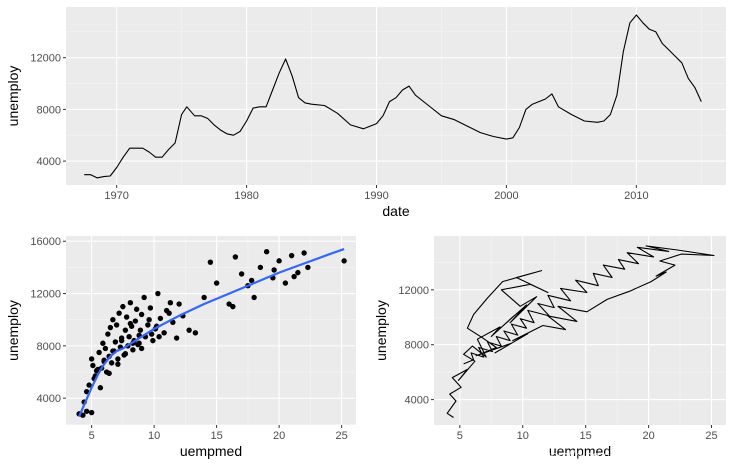 This screenshot has height=470, width=733. What do you see at coordinates (246, 196) in the screenshot?
I see `x-tick-label: 1980` at bounding box center [246, 196].